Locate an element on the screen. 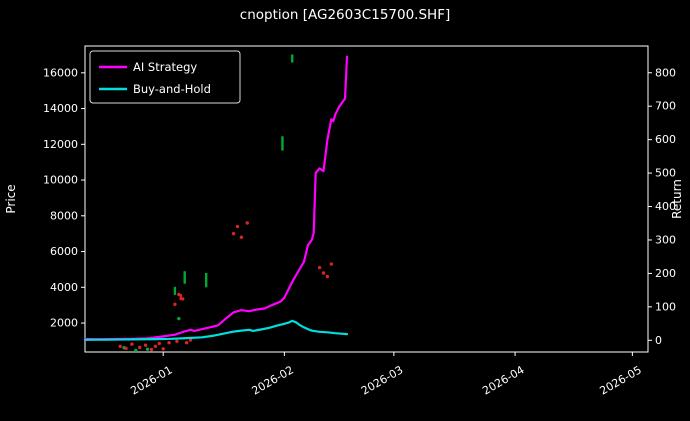  left-tick-label: 2000 is located at coordinates (64, 323).